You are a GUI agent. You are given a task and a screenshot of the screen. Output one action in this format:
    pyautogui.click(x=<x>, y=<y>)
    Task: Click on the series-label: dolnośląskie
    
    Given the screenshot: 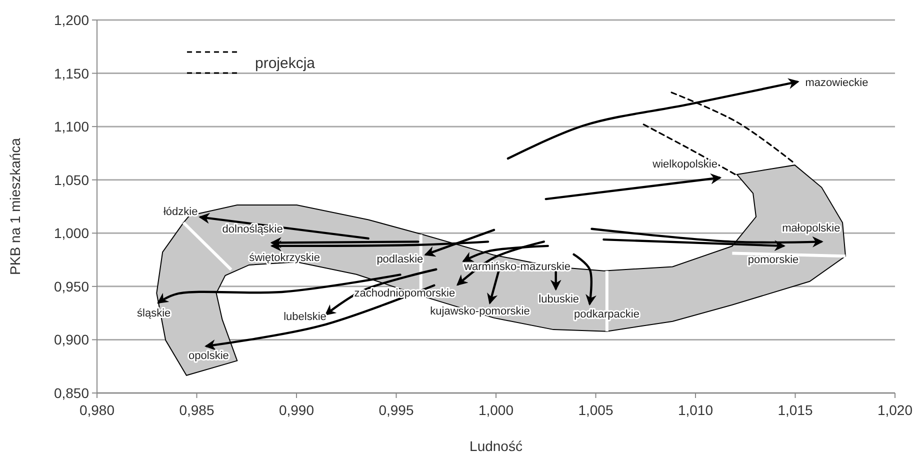 What is the action you would take?
    pyautogui.click(x=252, y=230)
    